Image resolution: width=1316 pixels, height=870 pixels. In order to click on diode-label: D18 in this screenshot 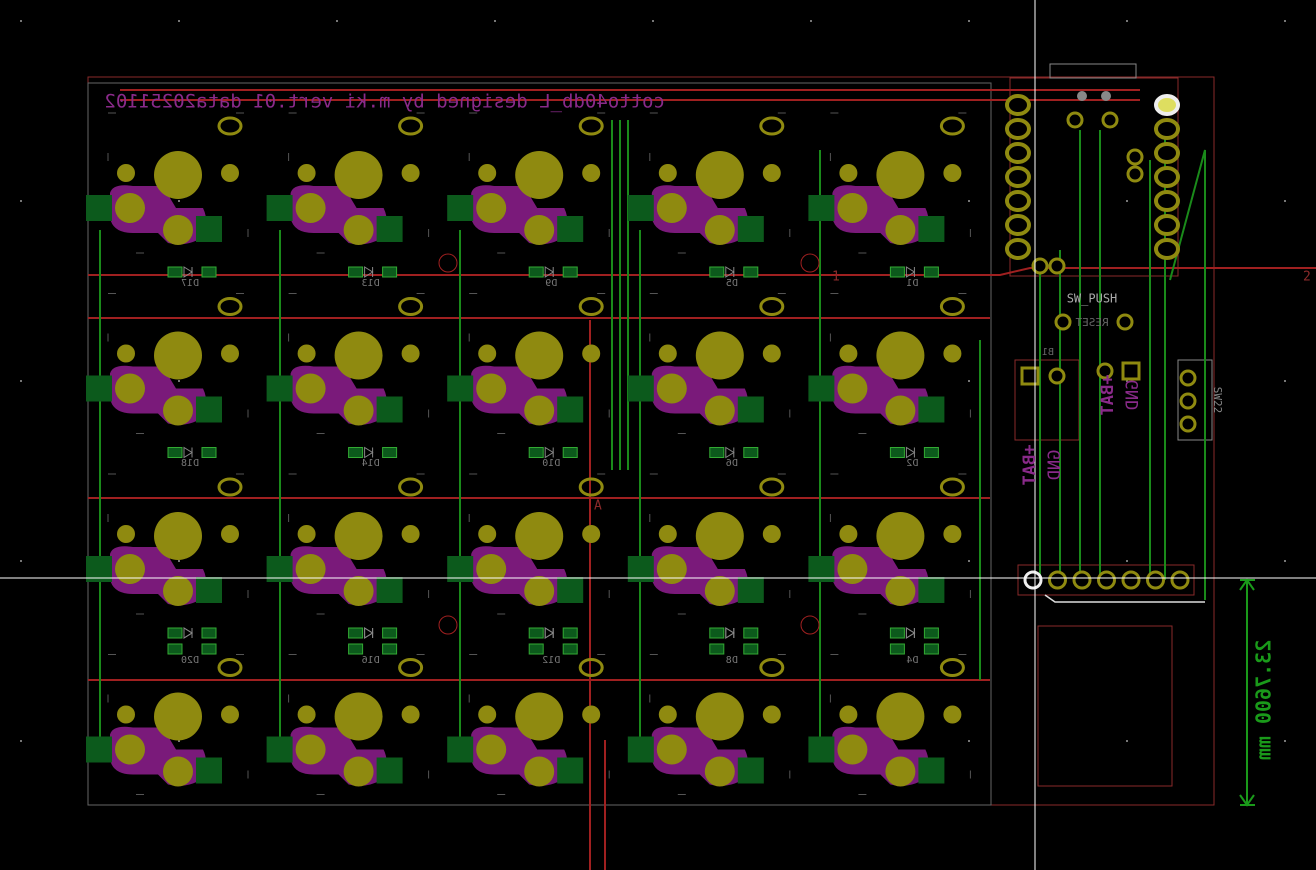, I will do `click(190, 463)`.